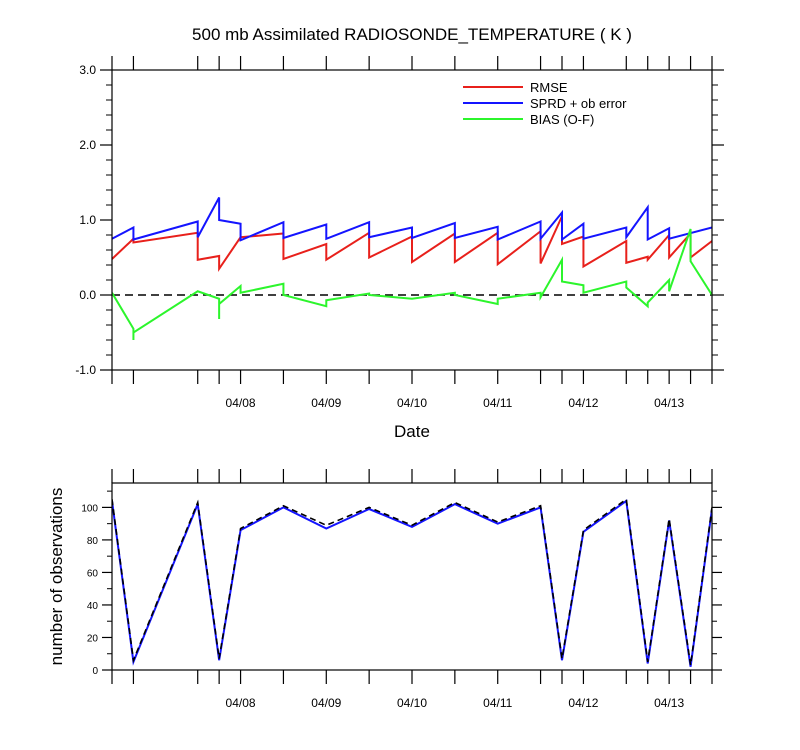 The image size is (800, 750). I want to click on y-tick-label: 100, so click(89, 508).